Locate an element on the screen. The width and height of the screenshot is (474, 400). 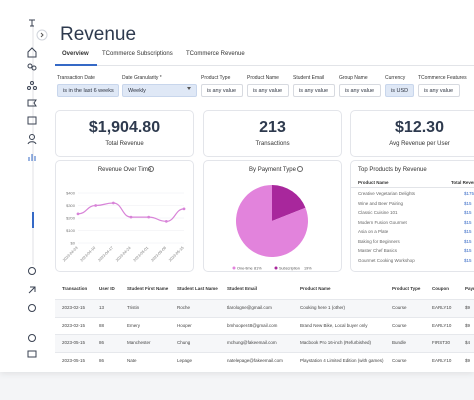
table-cell: Hooper is located at coordinates (184, 325).